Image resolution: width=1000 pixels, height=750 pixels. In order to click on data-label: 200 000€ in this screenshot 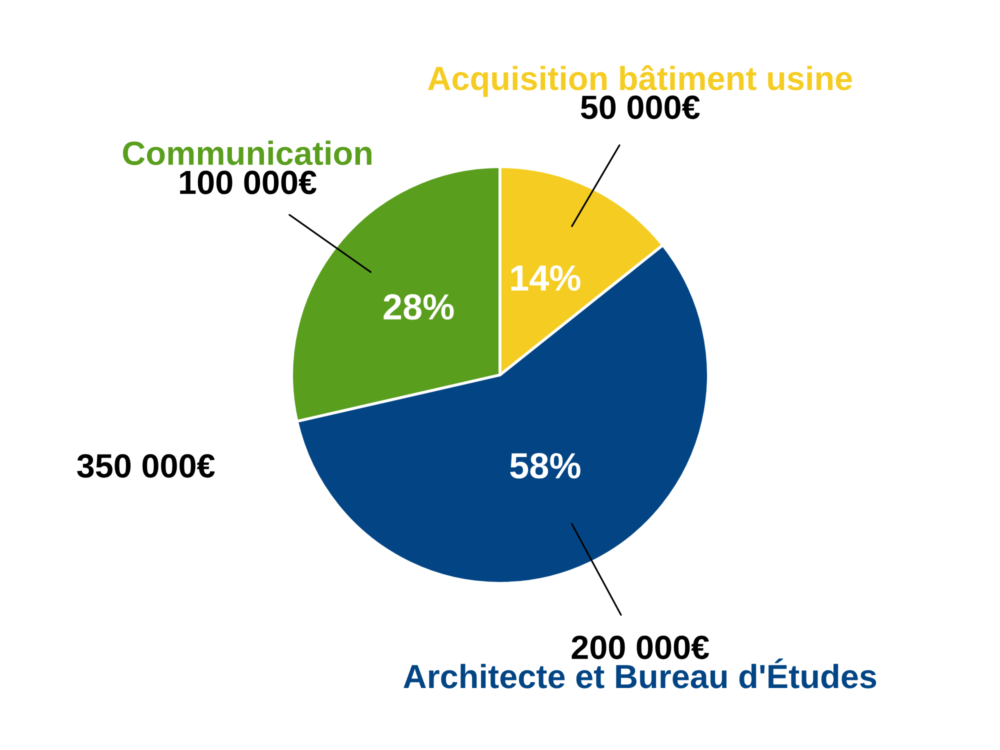, I will do `click(641, 648)`.